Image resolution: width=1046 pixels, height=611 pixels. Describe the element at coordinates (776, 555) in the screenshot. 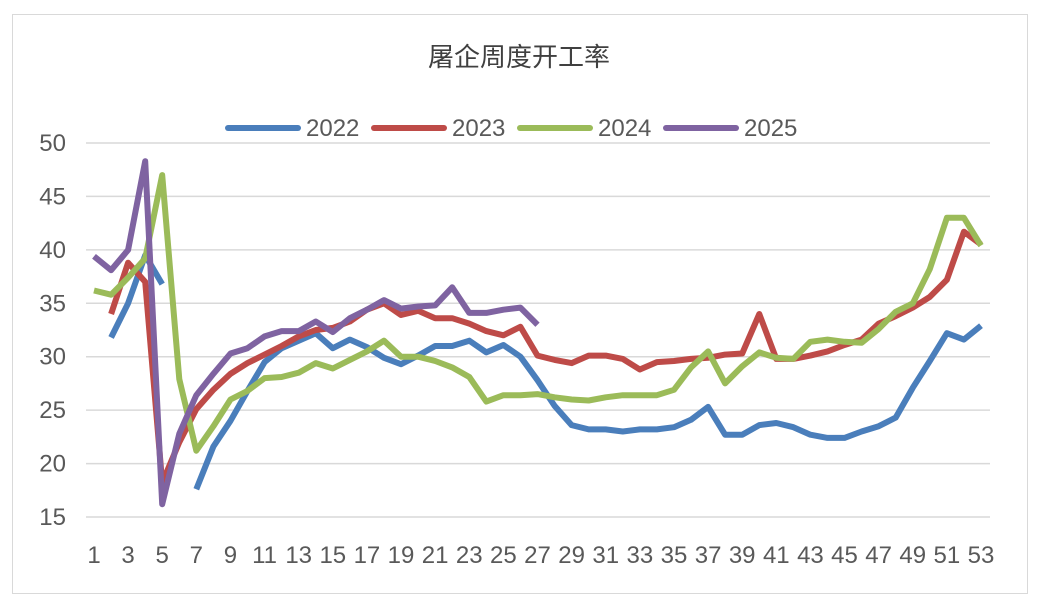

I see `x-tick-label: 41` at that location.